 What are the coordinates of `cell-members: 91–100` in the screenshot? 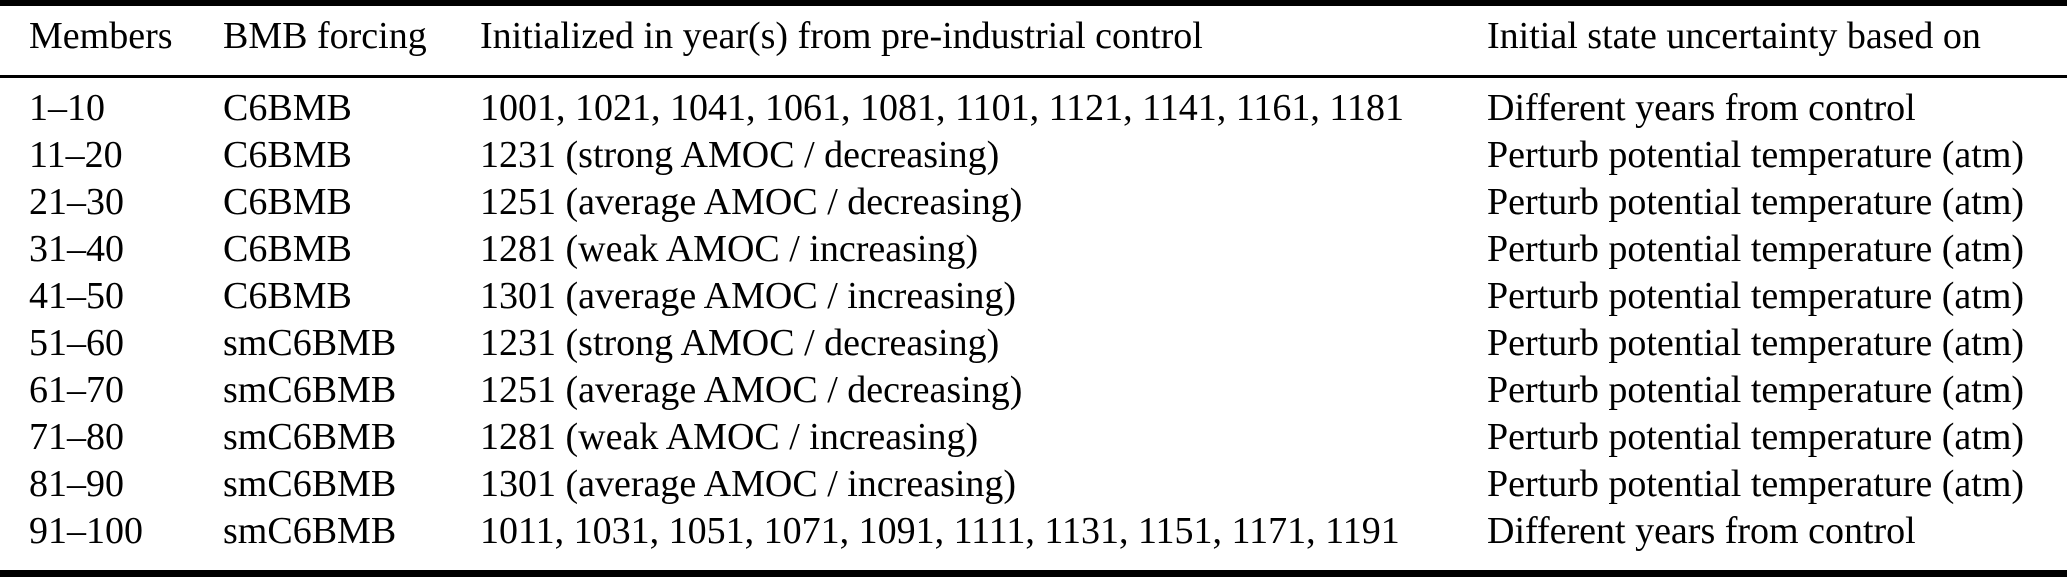 It's located at (86, 531).